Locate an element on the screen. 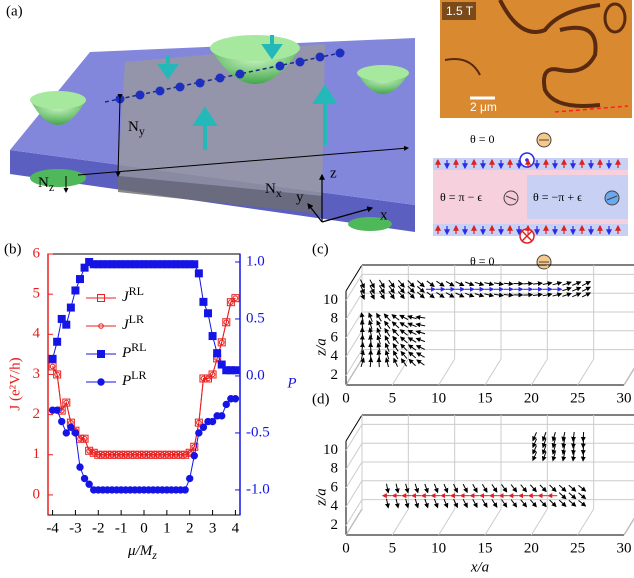 The image size is (634, 578). legend-label: PRL is located at coordinates (134, 351).